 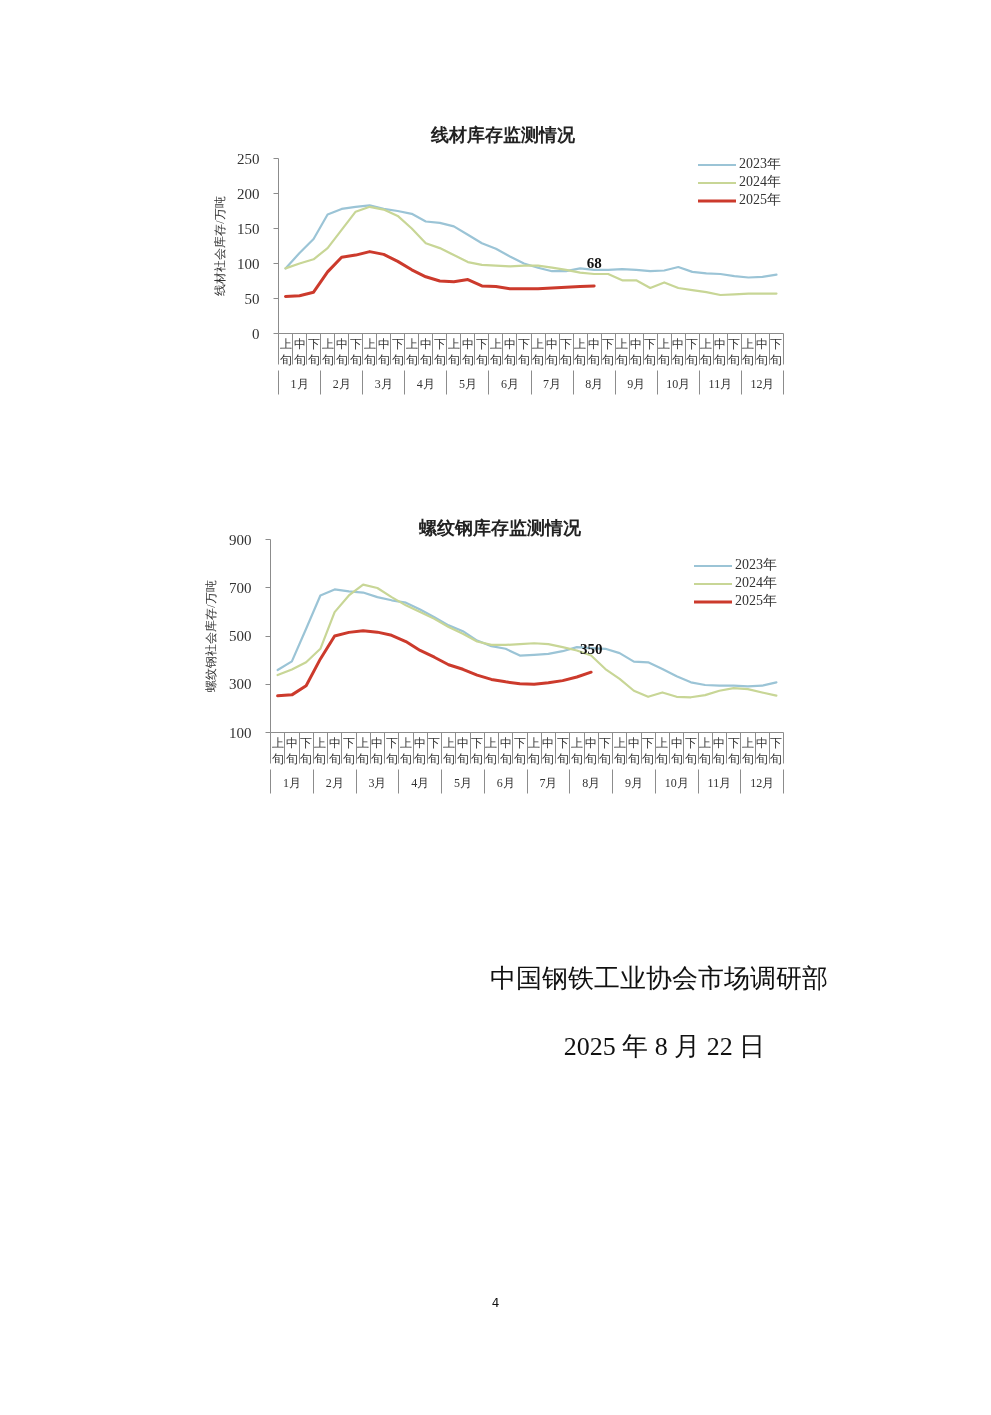 What do you see at coordinates (678, 383) in the screenshot?
I see `category-label: 10月` at bounding box center [678, 383].